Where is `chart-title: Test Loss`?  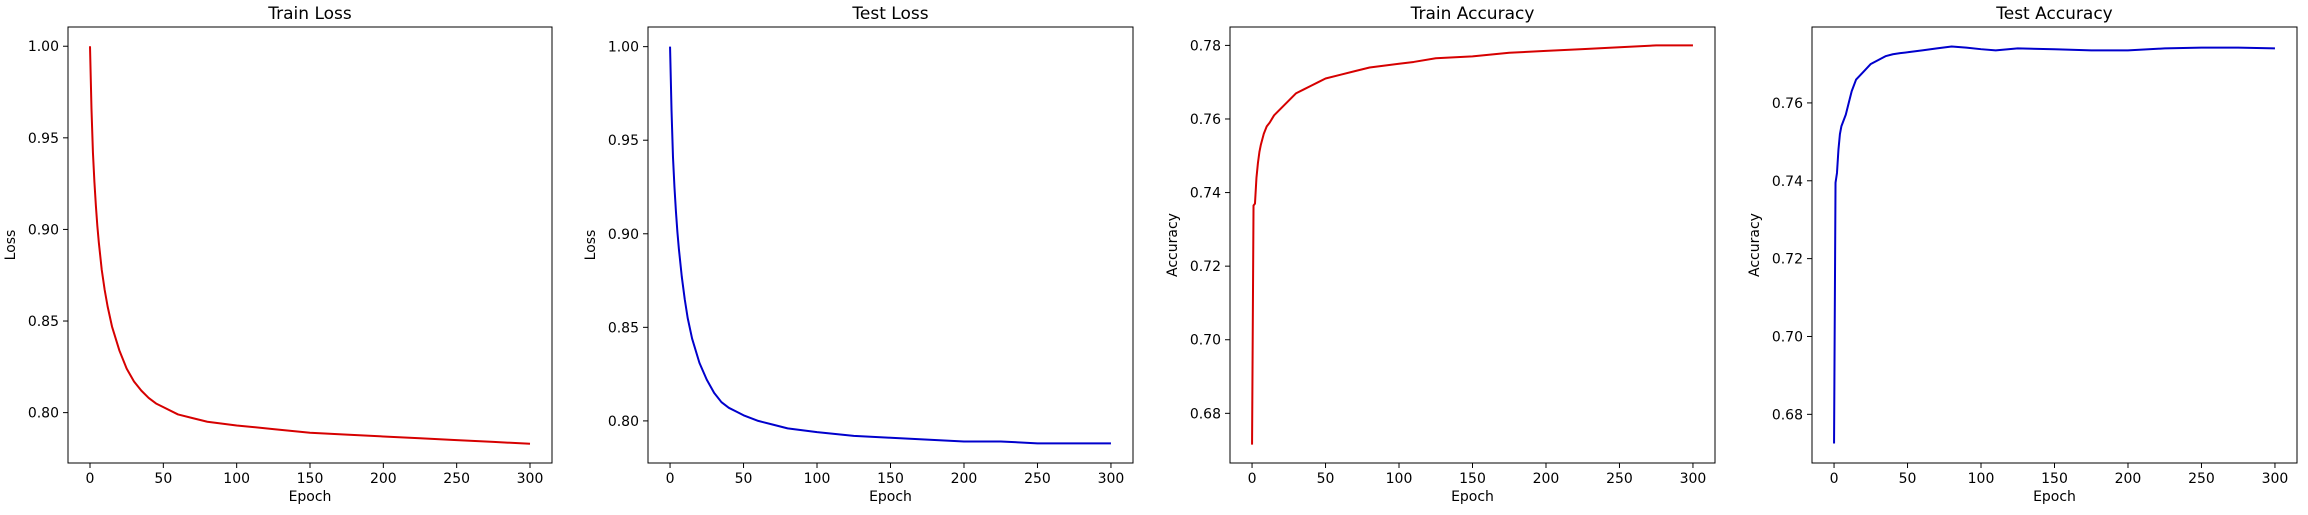 chart-title: Test Loss is located at coordinates (889, 14).